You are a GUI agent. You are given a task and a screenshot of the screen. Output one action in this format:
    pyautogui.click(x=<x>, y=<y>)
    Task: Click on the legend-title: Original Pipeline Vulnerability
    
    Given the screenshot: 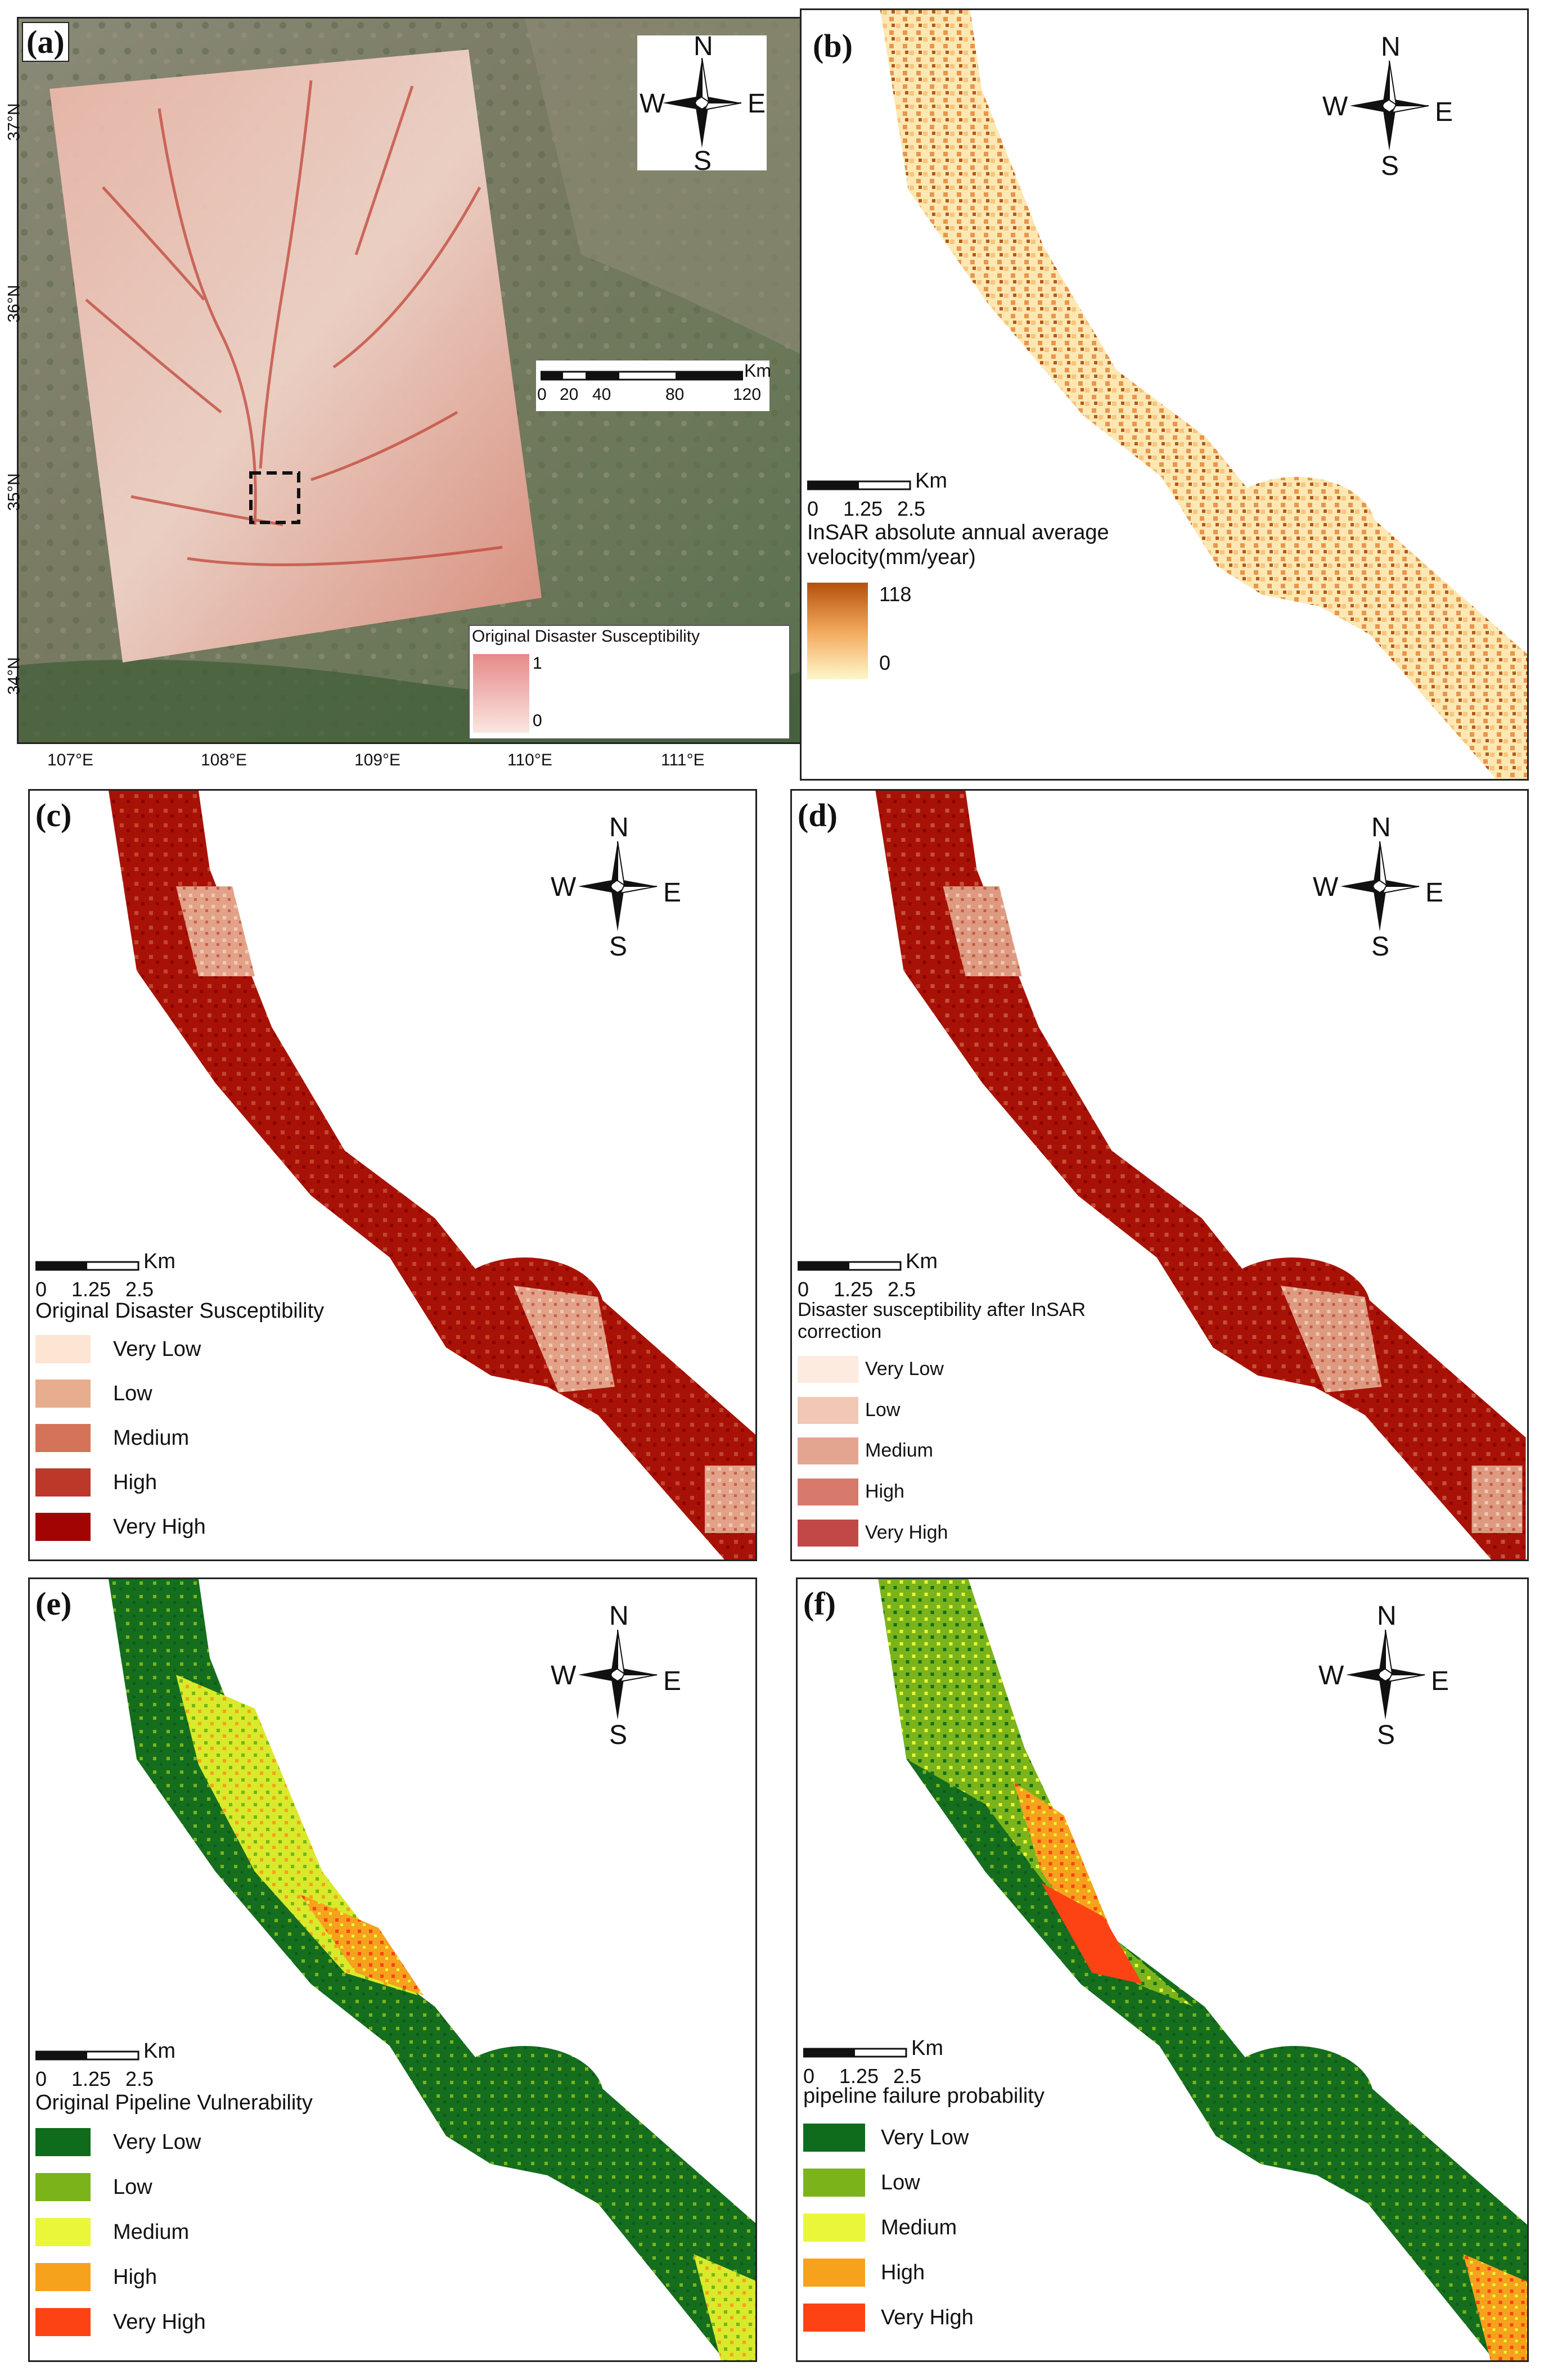 What is the action you would take?
    pyautogui.click(x=174, y=2103)
    